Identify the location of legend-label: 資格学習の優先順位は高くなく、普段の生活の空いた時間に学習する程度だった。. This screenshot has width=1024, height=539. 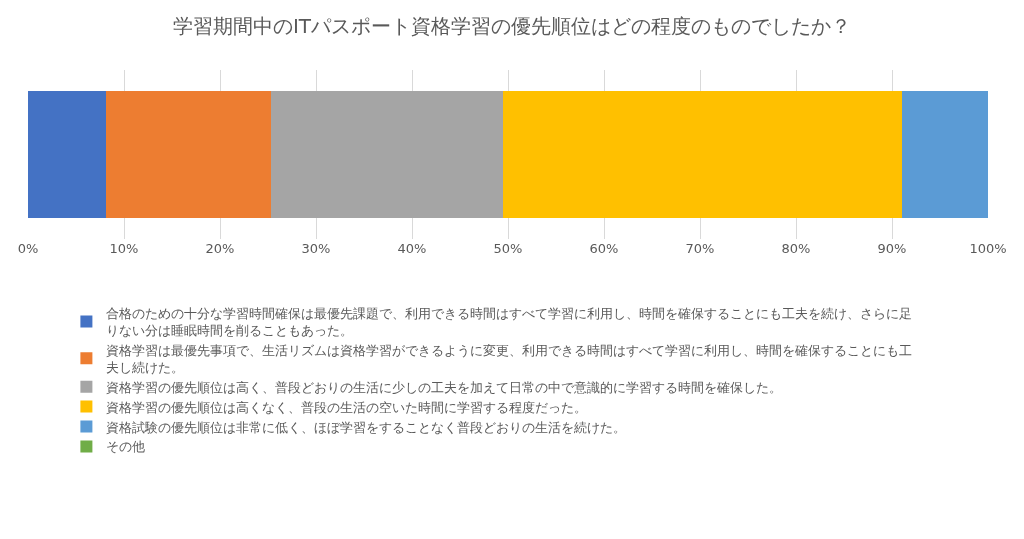
(347, 407).